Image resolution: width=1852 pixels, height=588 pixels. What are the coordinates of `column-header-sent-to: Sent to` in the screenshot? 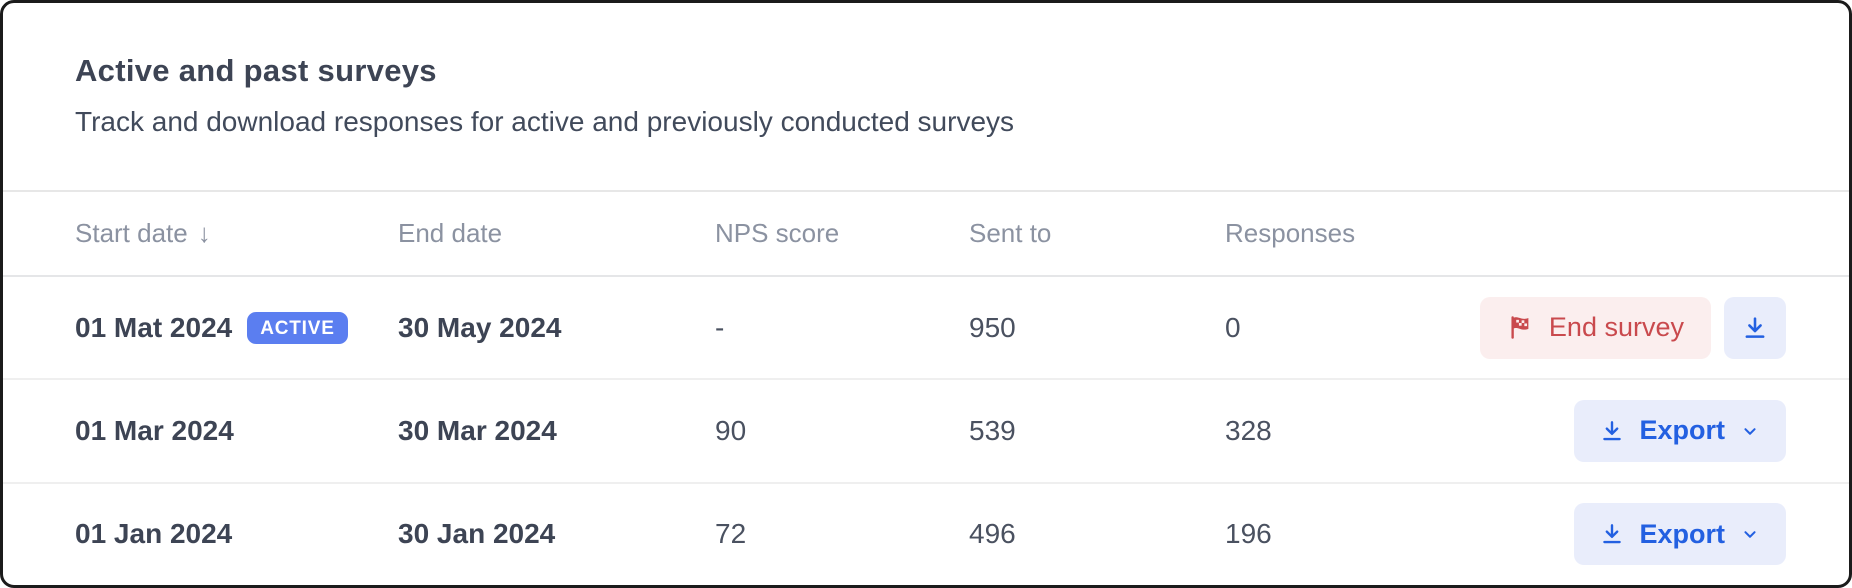 It's located at (1097, 233).